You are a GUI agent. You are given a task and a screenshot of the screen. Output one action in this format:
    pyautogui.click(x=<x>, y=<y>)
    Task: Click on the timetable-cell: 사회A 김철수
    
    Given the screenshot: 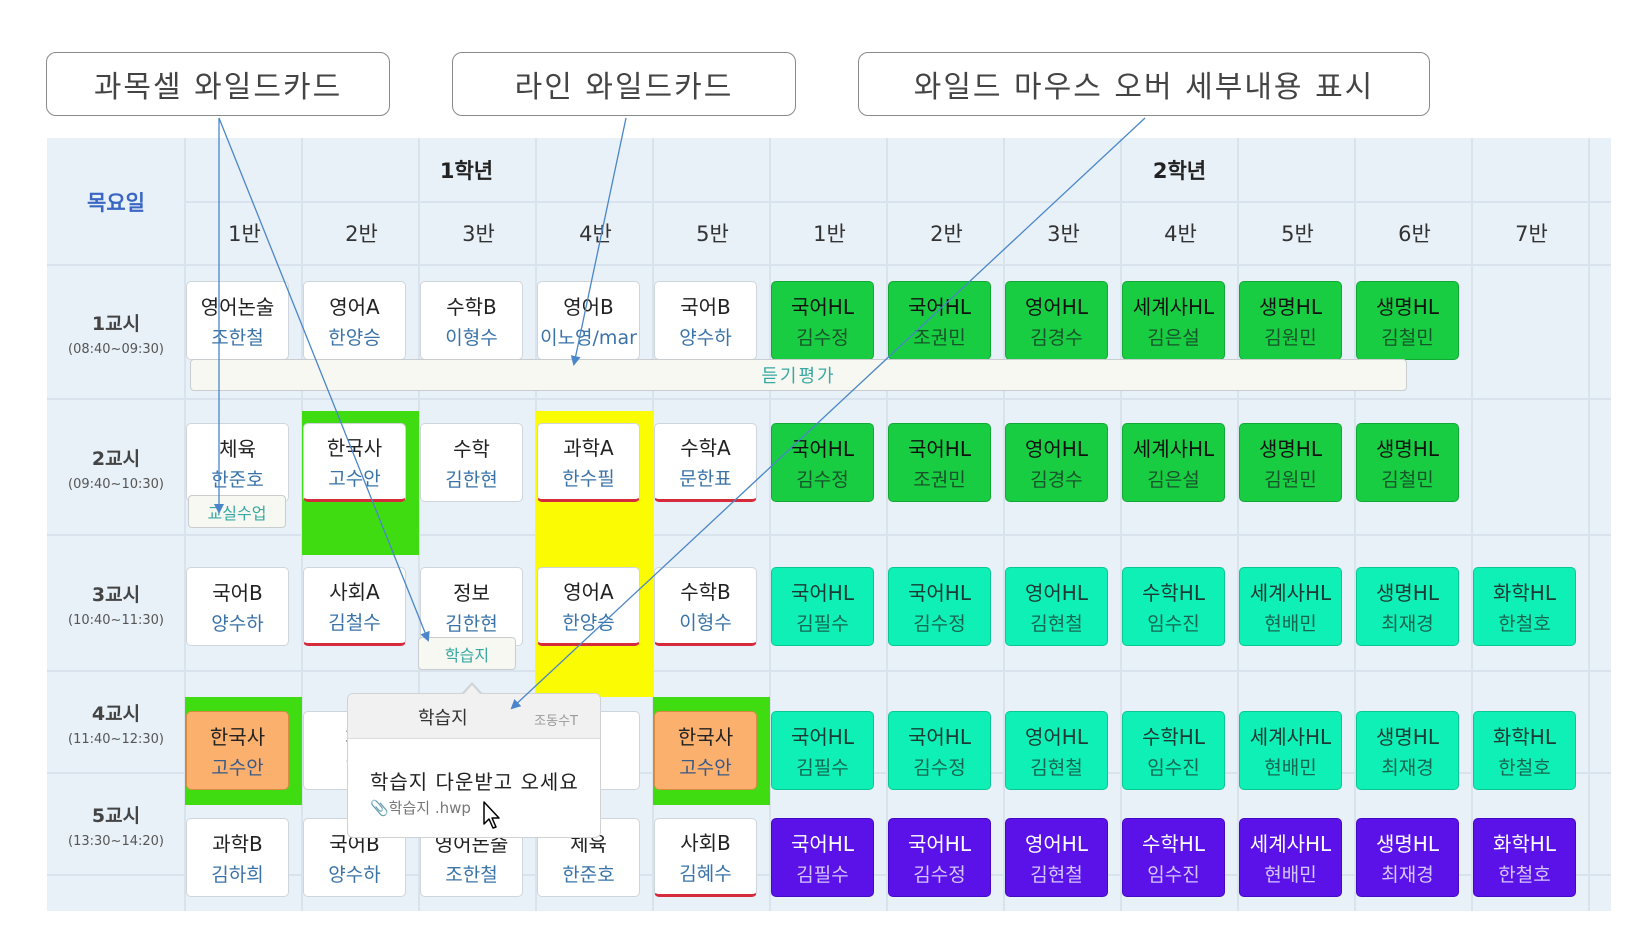 What is the action you would take?
    pyautogui.click(x=354, y=606)
    